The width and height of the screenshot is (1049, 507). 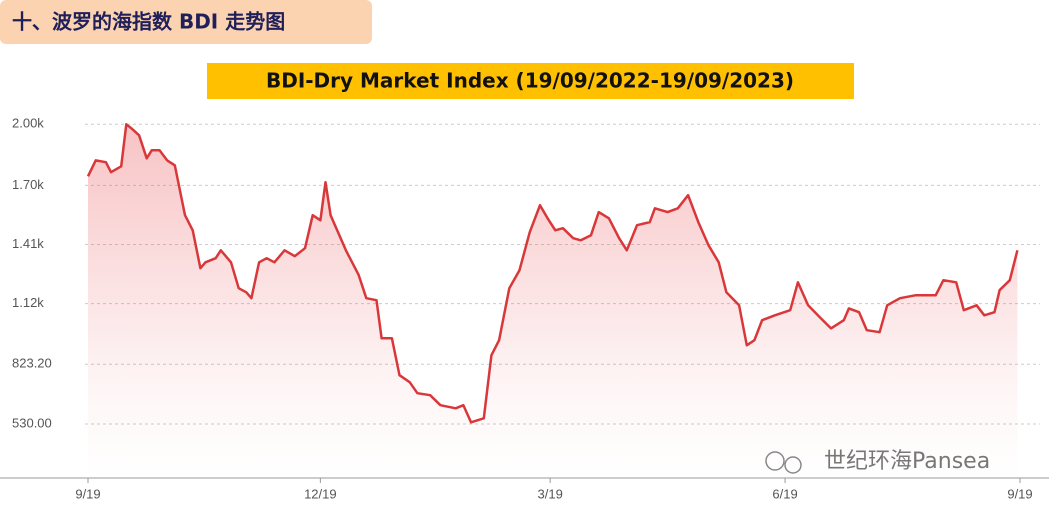 I want to click on watermark: 世纪环海Pansea, so click(x=877, y=461).